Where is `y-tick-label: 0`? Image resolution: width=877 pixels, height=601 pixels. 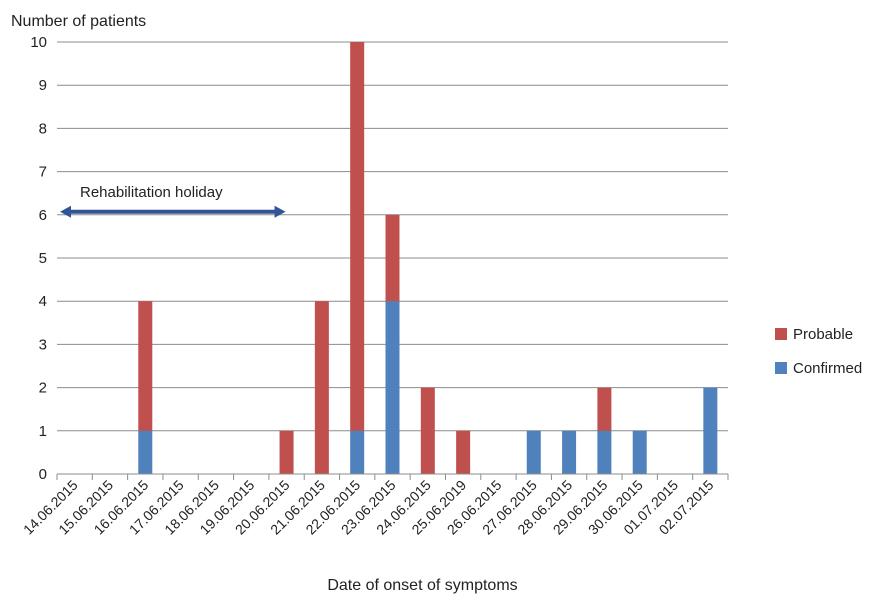 y-tick-label: 0 is located at coordinates (43, 474).